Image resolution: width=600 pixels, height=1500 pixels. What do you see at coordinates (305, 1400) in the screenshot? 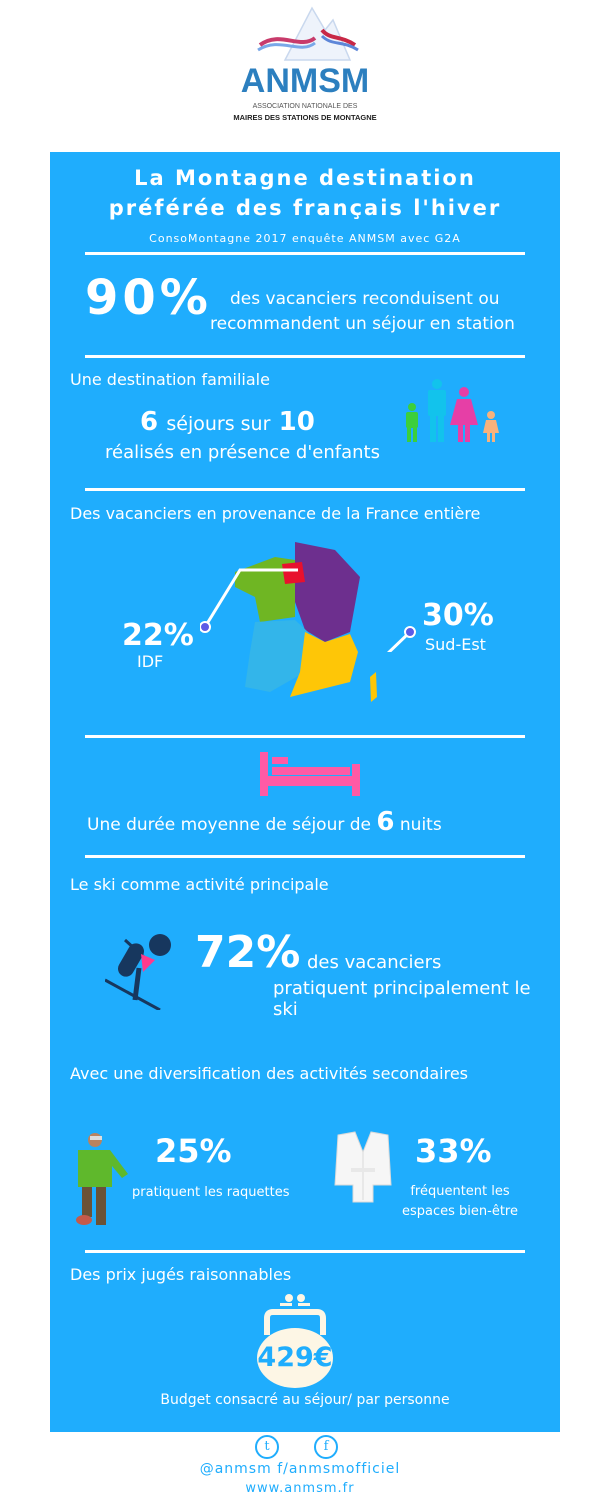
I see `budget-caption: Budget consacré au séjour/ par personne` at bounding box center [305, 1400].